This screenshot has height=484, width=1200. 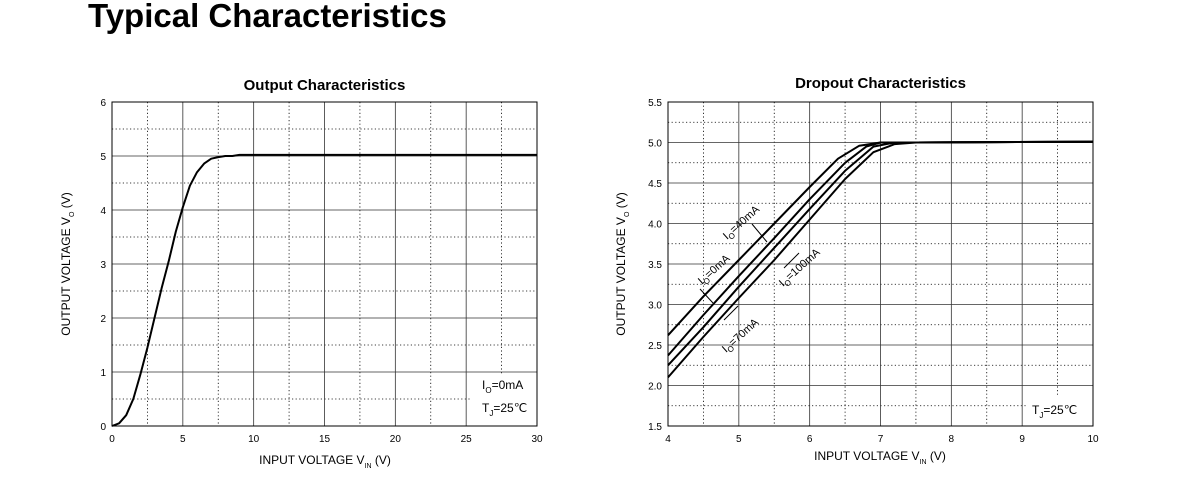 I want to click on curve-label-group: IO=70mA, so click(x=741, y=336).